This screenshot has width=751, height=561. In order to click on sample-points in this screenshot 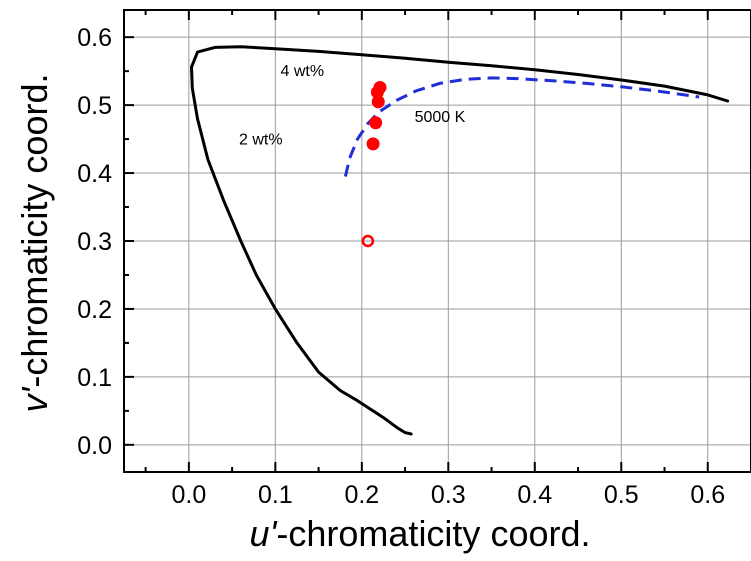, I will do `click(374, 164)`.